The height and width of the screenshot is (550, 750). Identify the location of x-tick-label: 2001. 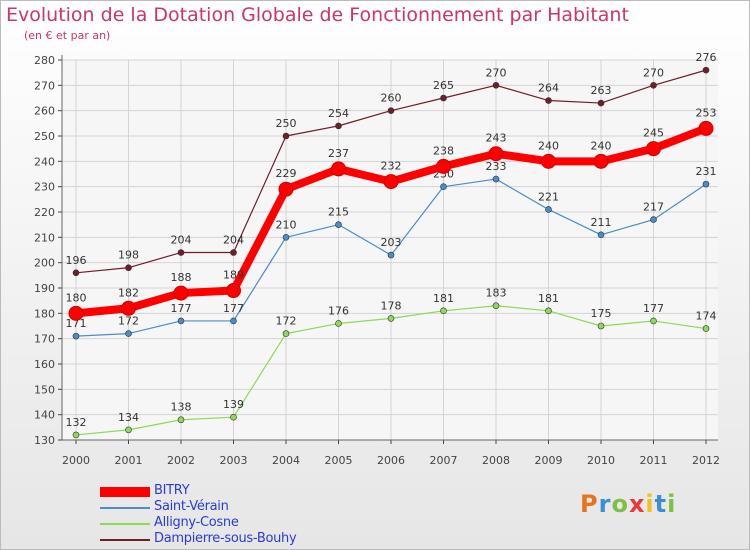
(129, 460).